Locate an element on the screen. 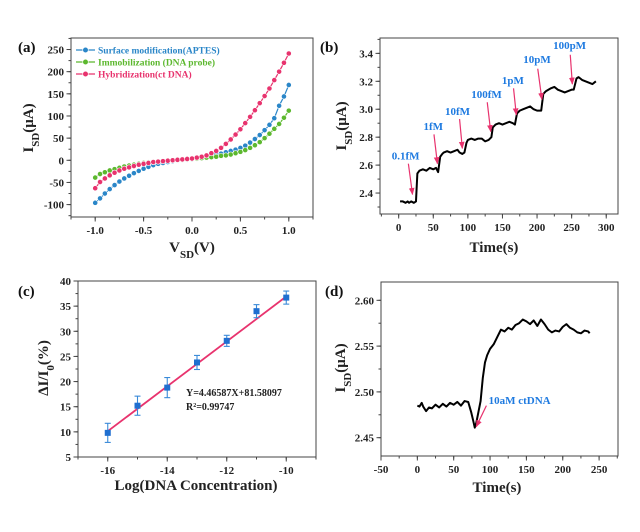  y-tick-label: 3.4 is located at coordinates (366, 54).